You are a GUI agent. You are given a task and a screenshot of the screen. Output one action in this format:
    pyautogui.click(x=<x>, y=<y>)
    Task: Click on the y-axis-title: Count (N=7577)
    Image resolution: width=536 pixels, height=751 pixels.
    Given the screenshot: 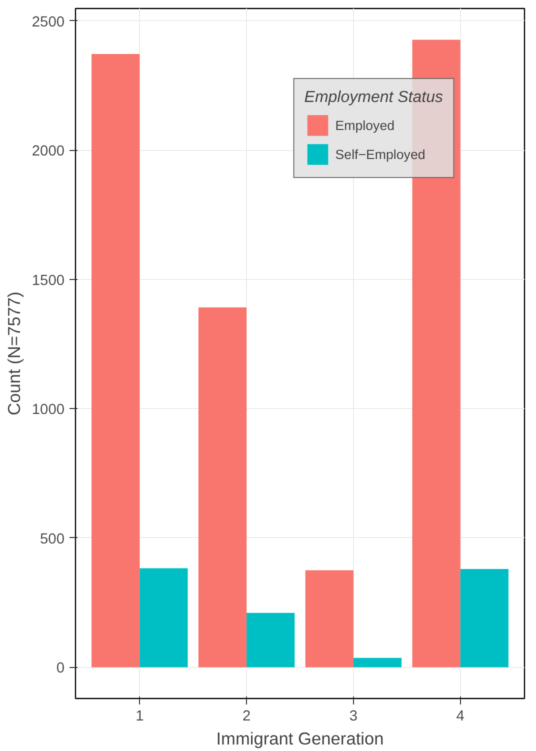 What is the action you would take?
    pyautogui.click(x=14, y=354)
    